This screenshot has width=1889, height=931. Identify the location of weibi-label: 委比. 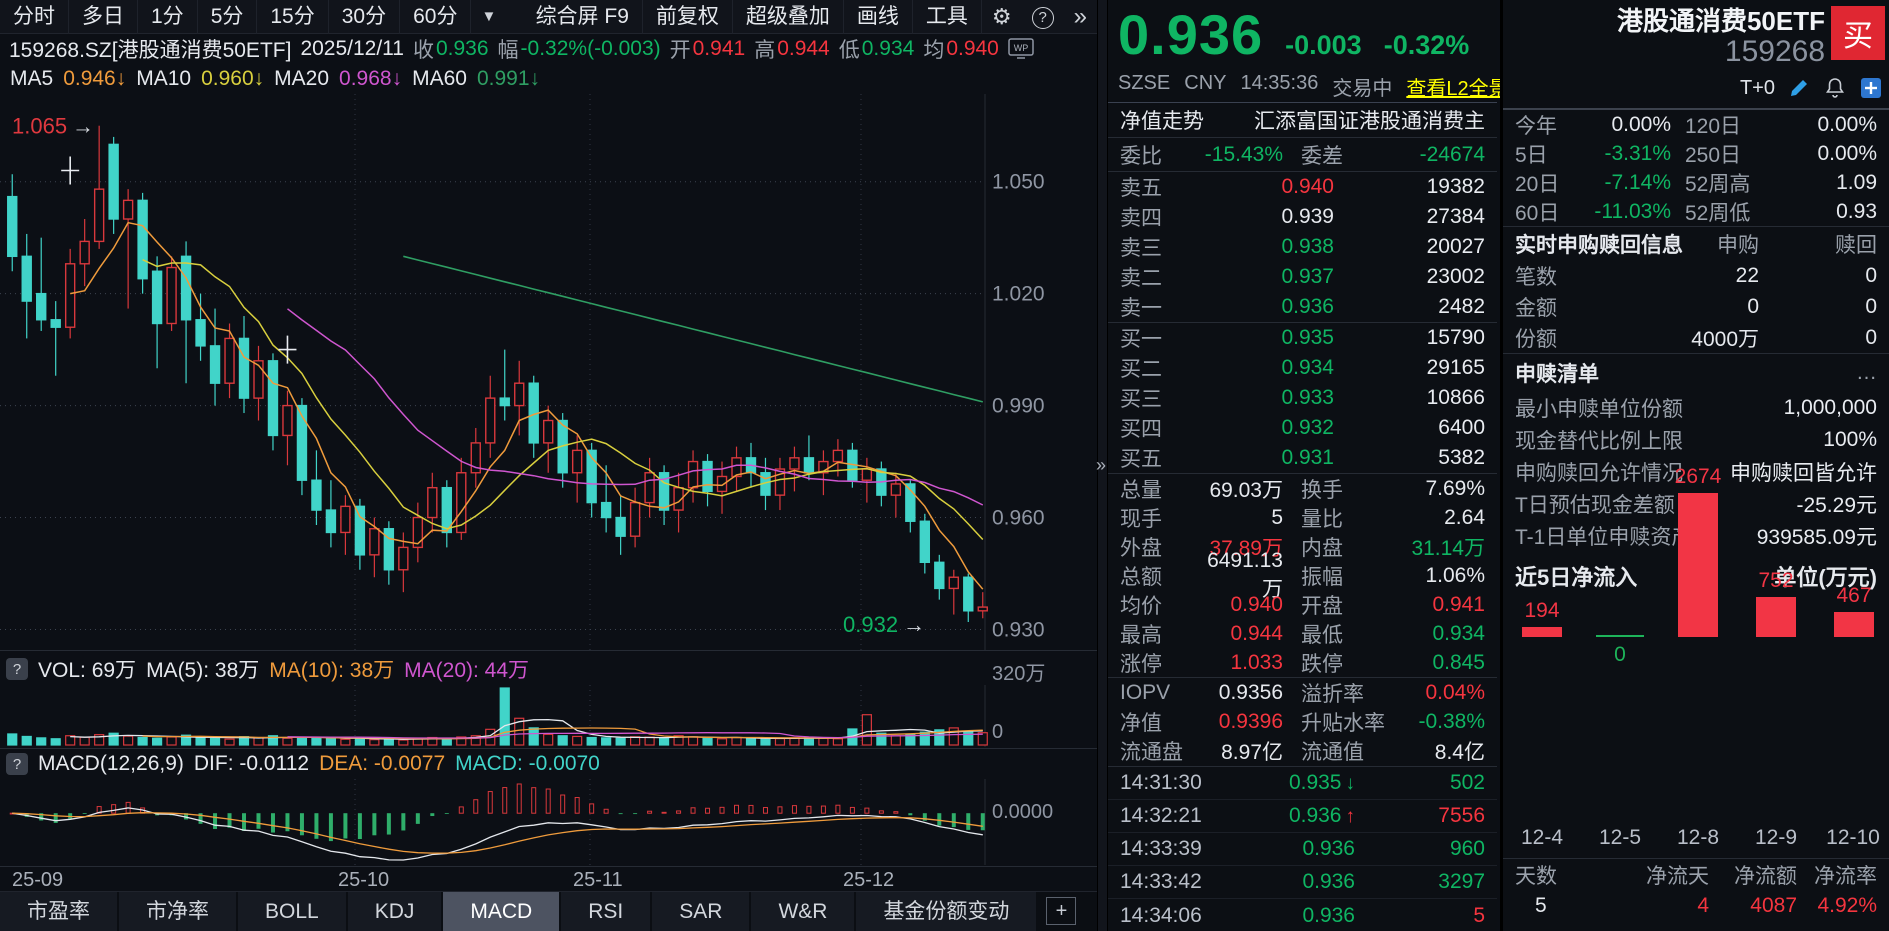
(1141, 156).